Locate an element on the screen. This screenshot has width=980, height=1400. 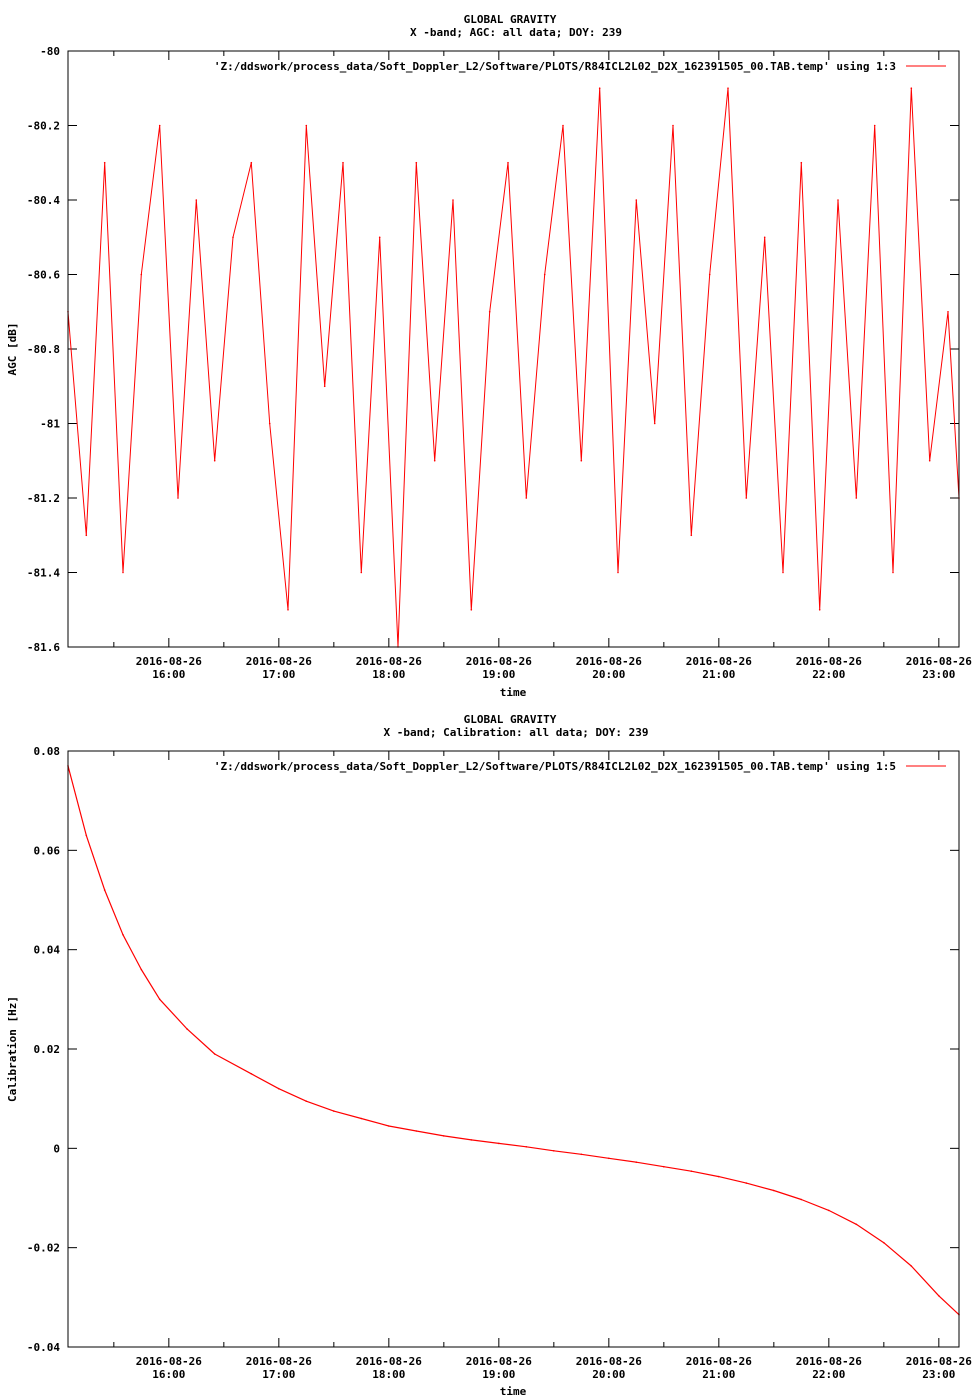
calibration-chart-subtitle: X -band; Calibration: all data; DOY: 239 is located at coordinates (516, 732).